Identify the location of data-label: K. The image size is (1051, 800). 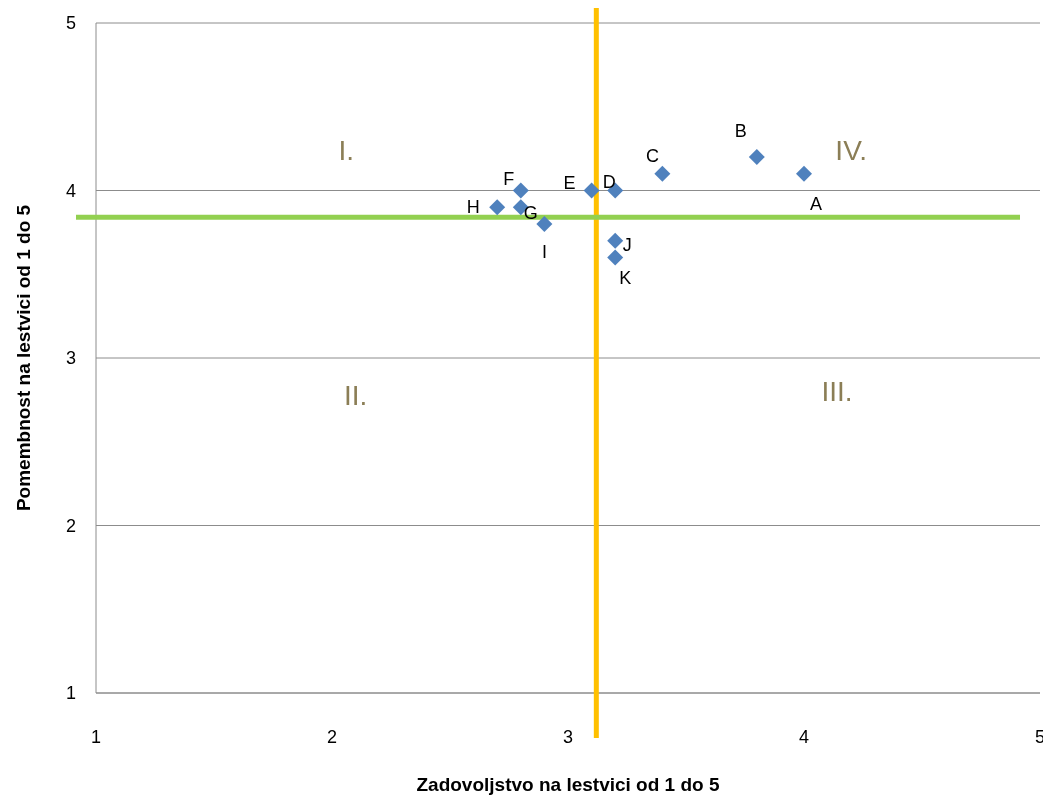
(625, 277).